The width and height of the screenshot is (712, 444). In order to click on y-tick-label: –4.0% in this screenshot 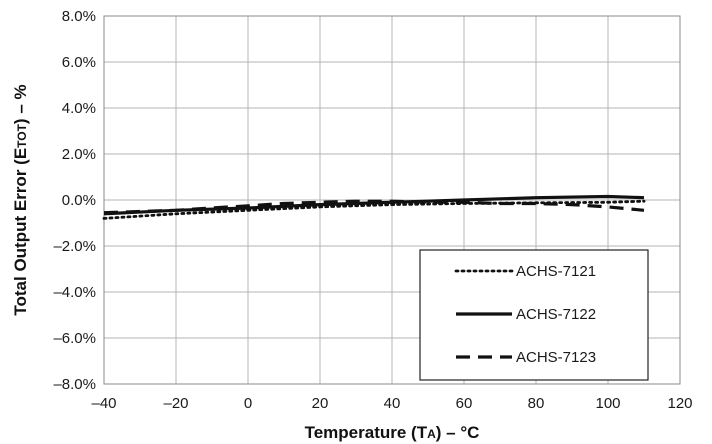, I will do `click(74, 292)`.